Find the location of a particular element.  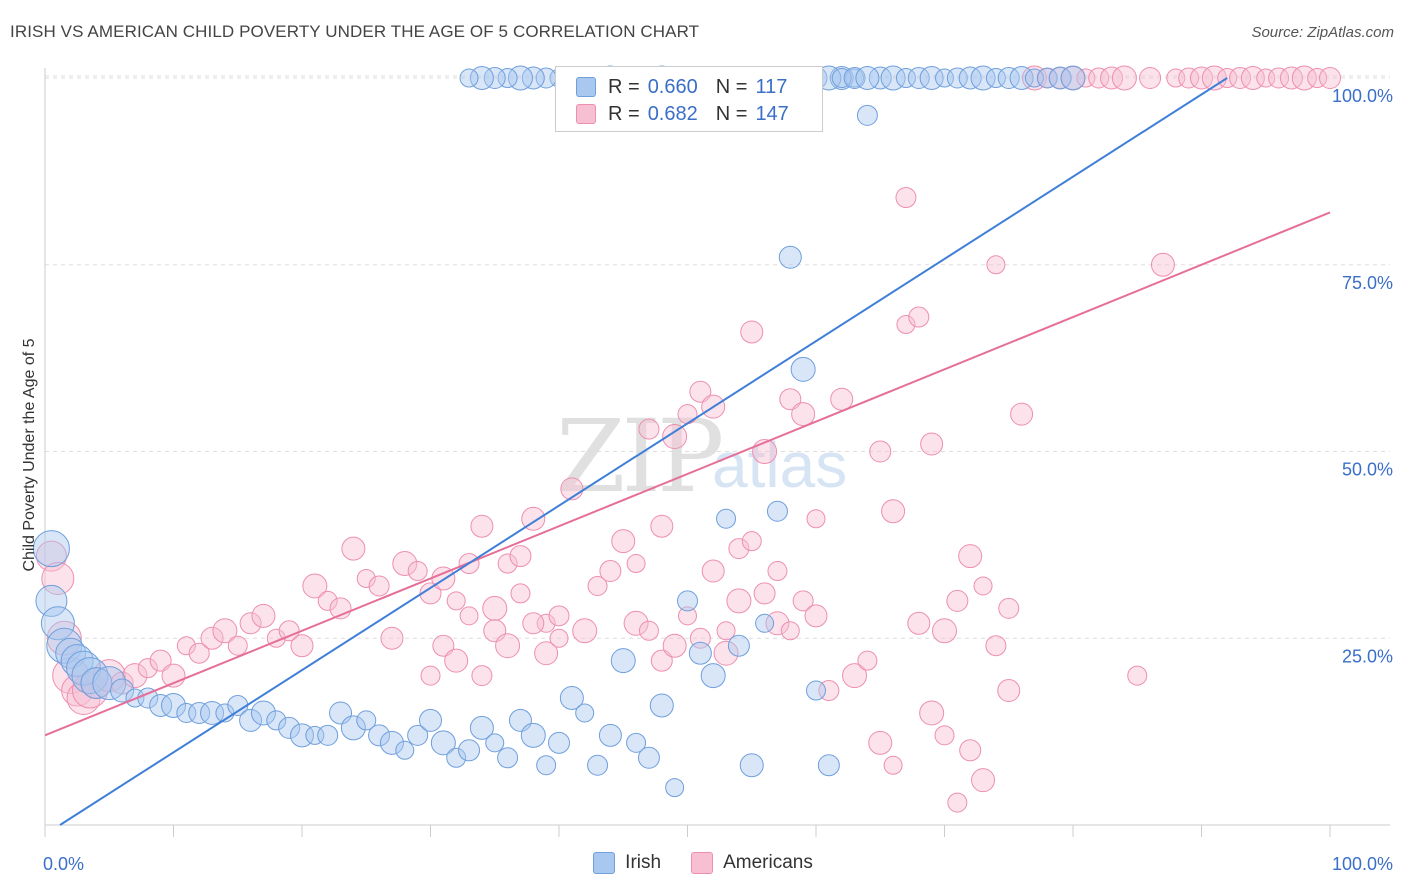

americans-r-value: 0.682 is located at coordinates (672, 113).